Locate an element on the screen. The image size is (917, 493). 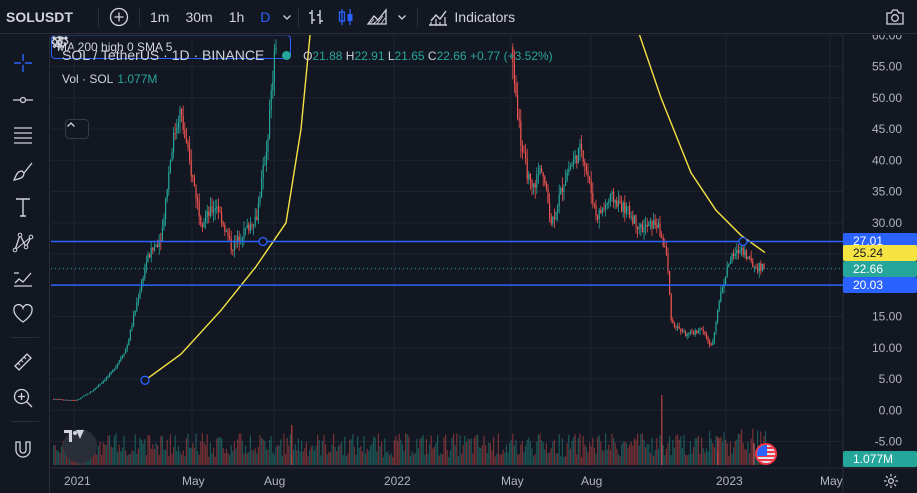
line-anchor-handle is located at coordinates (743, 241).